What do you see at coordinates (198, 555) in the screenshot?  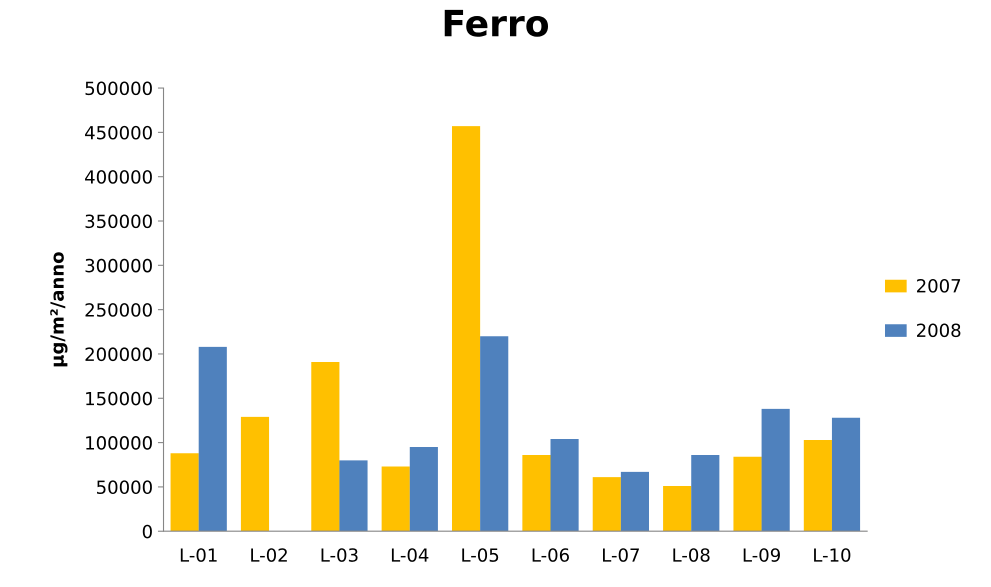 I see `x-tick-label: L-01` at bounding box center [198, 555].